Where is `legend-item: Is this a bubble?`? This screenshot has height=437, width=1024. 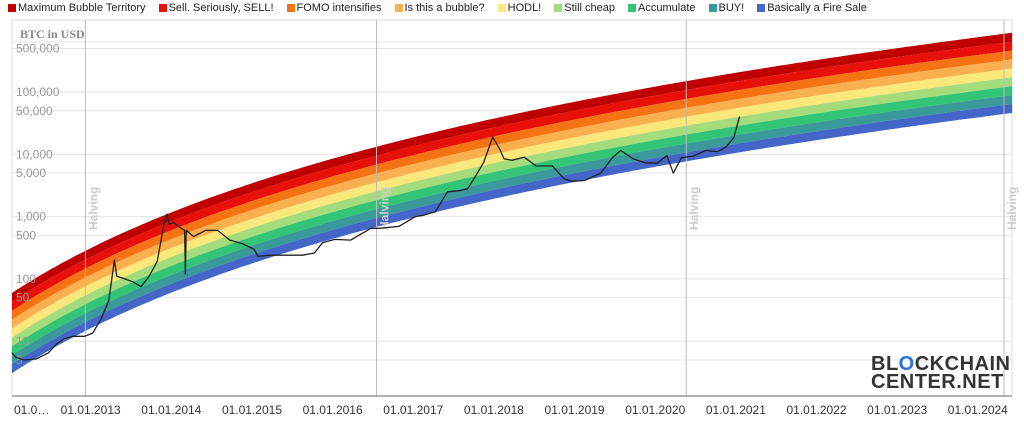 legend-item: Is this a bubble? is located at coordinates (439, 8).